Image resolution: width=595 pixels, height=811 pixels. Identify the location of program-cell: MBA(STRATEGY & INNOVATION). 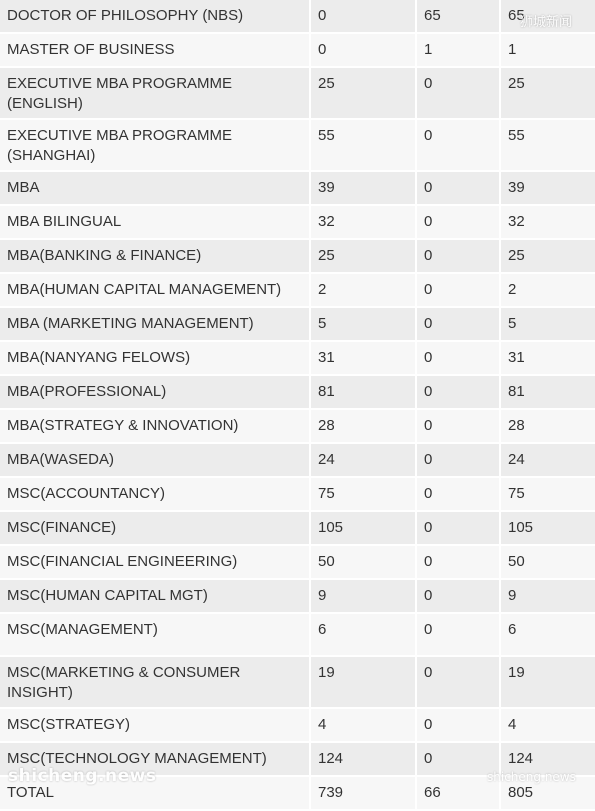
(155, 426).